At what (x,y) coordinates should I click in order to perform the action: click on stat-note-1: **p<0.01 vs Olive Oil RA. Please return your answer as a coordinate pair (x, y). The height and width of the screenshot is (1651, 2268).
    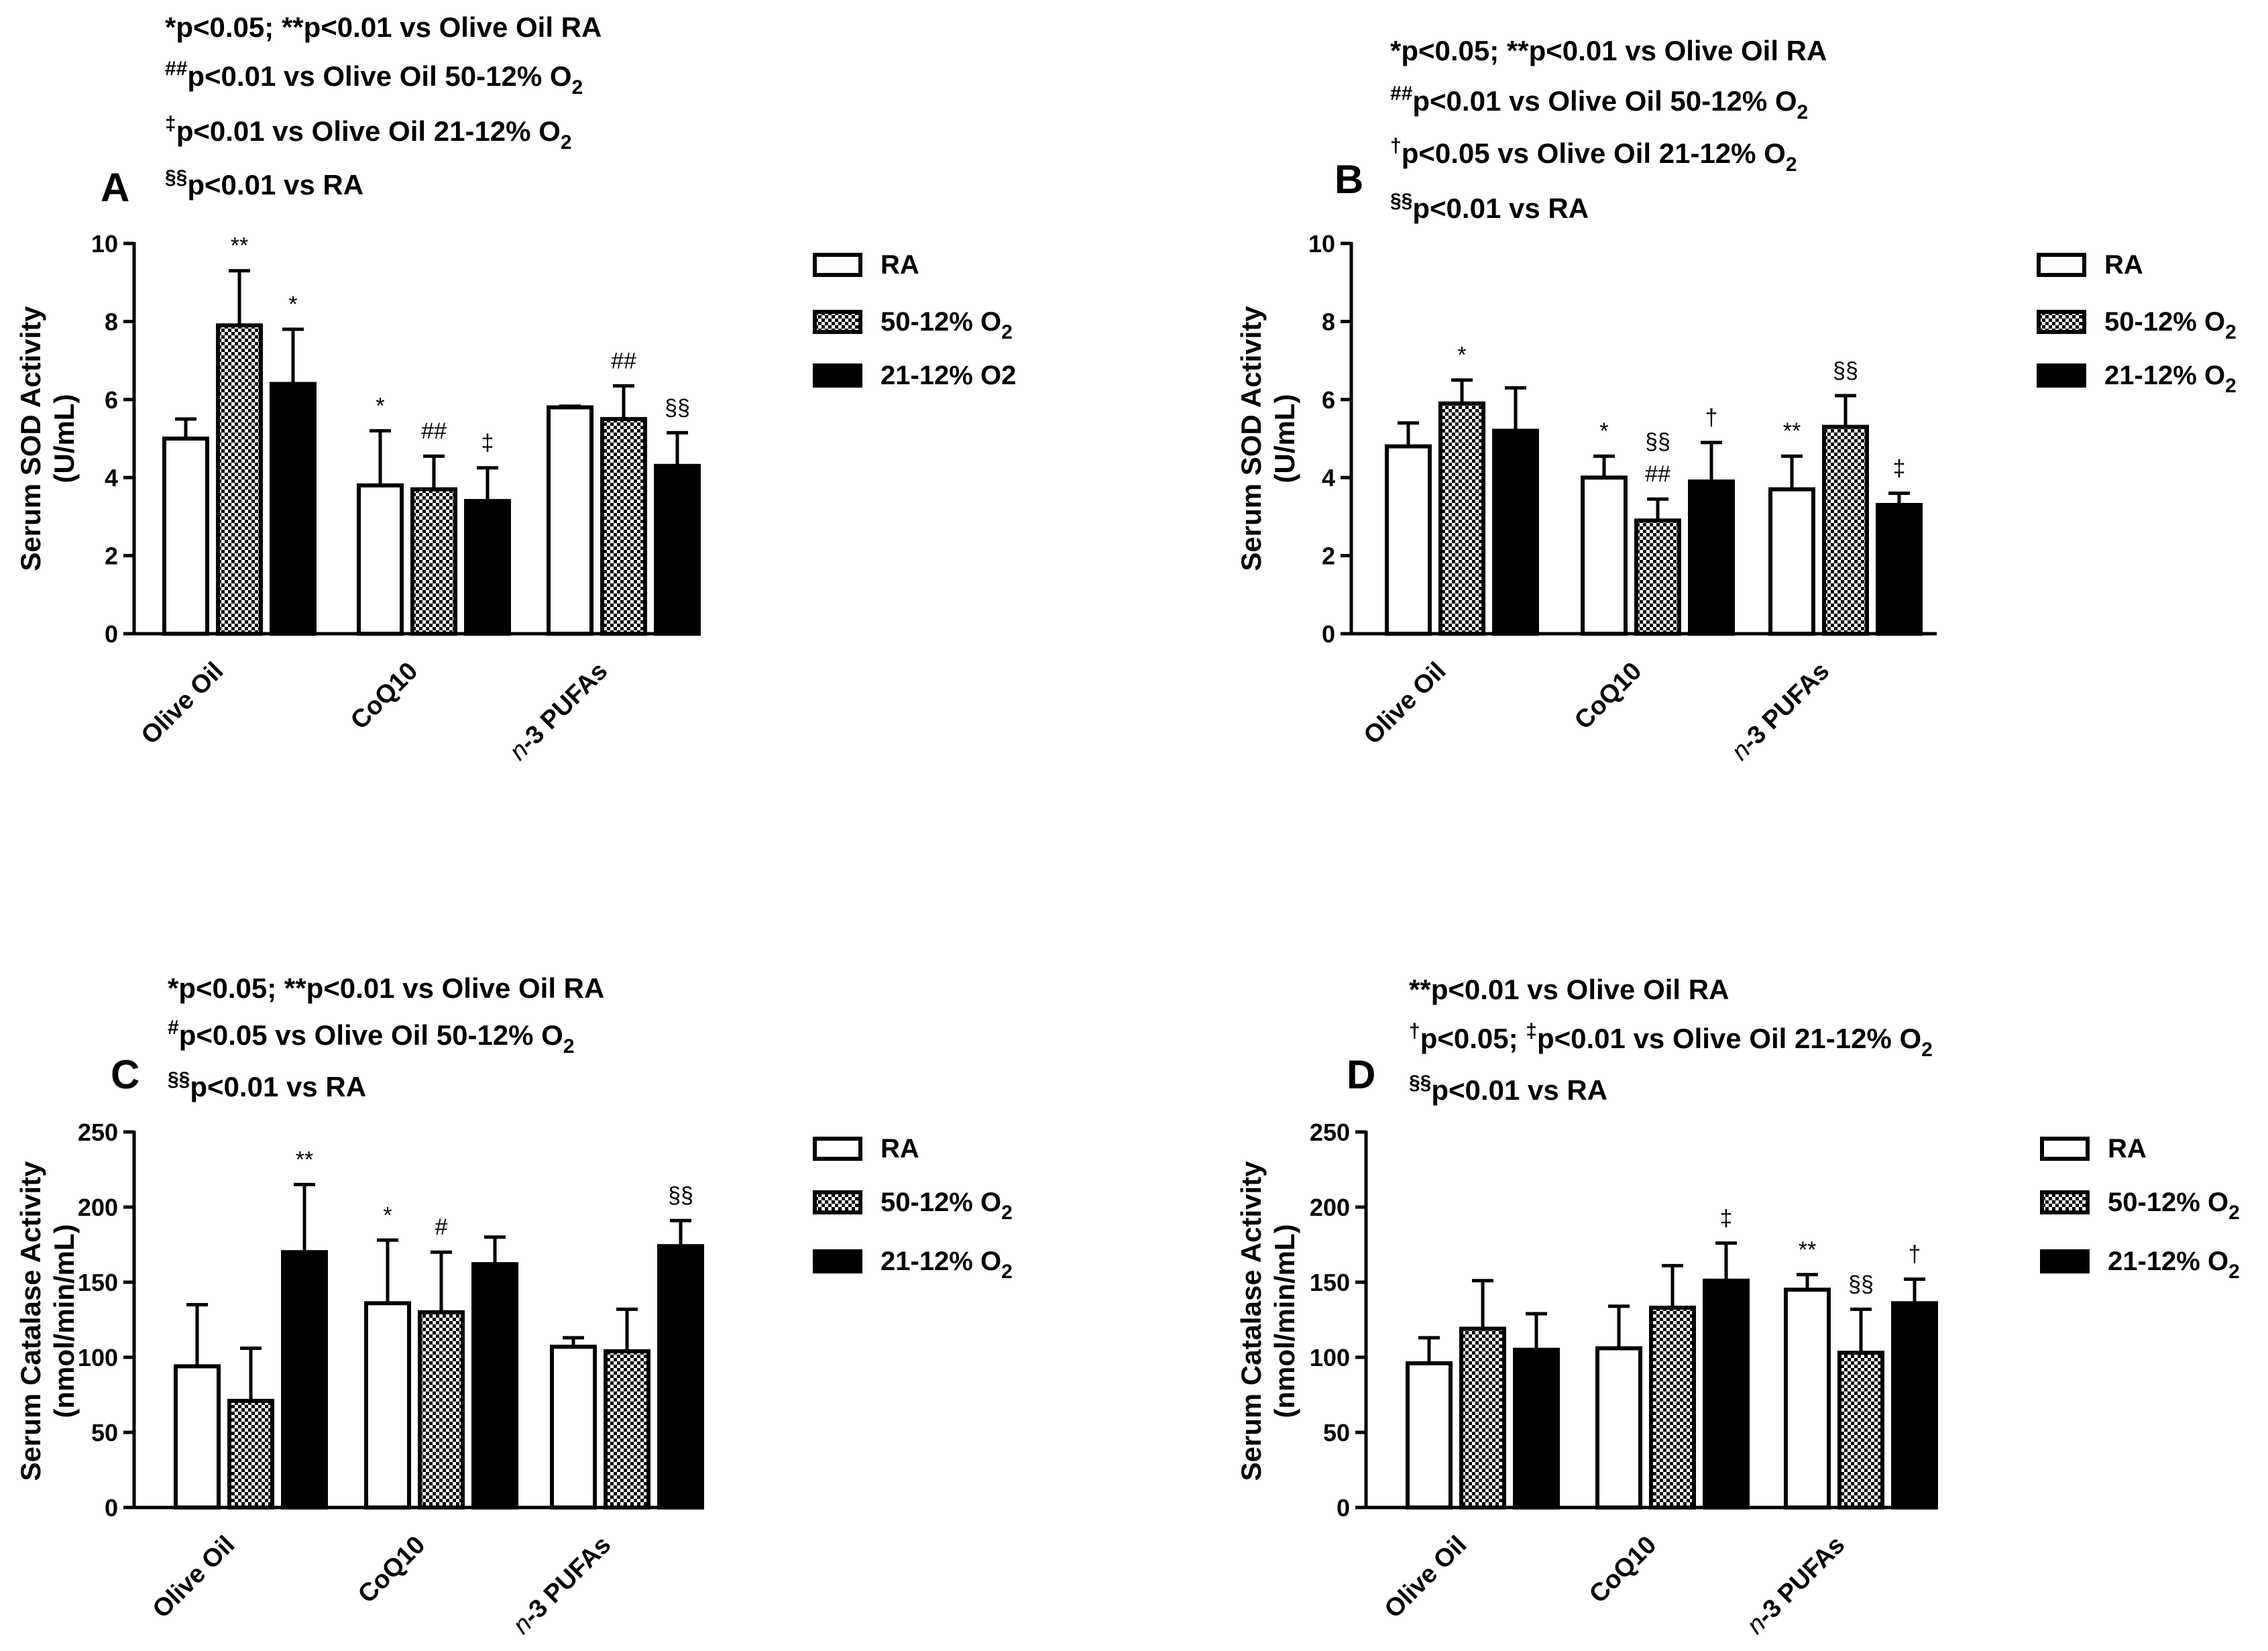
    Looking at the image, I should click on (1569, 989).